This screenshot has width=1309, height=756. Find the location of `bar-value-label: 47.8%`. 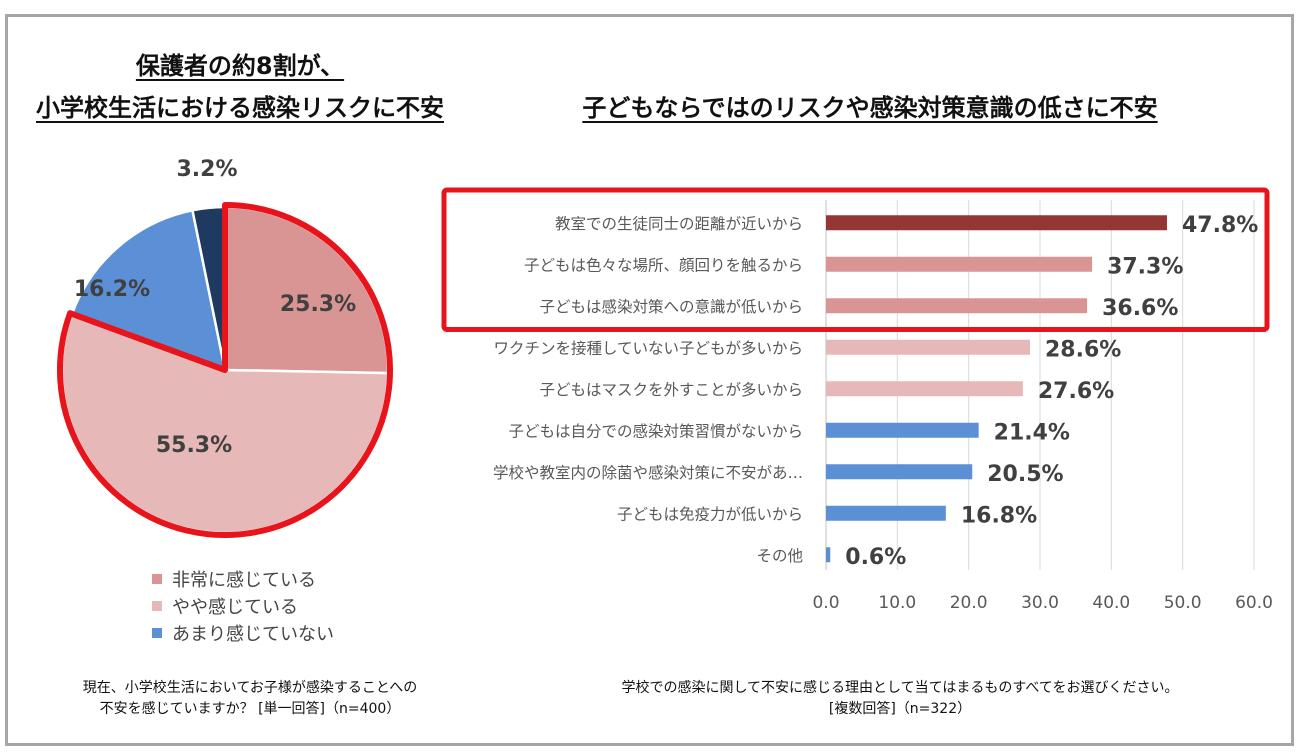

bar-value-label: 47.8% is located at coordinates (1220, 225).